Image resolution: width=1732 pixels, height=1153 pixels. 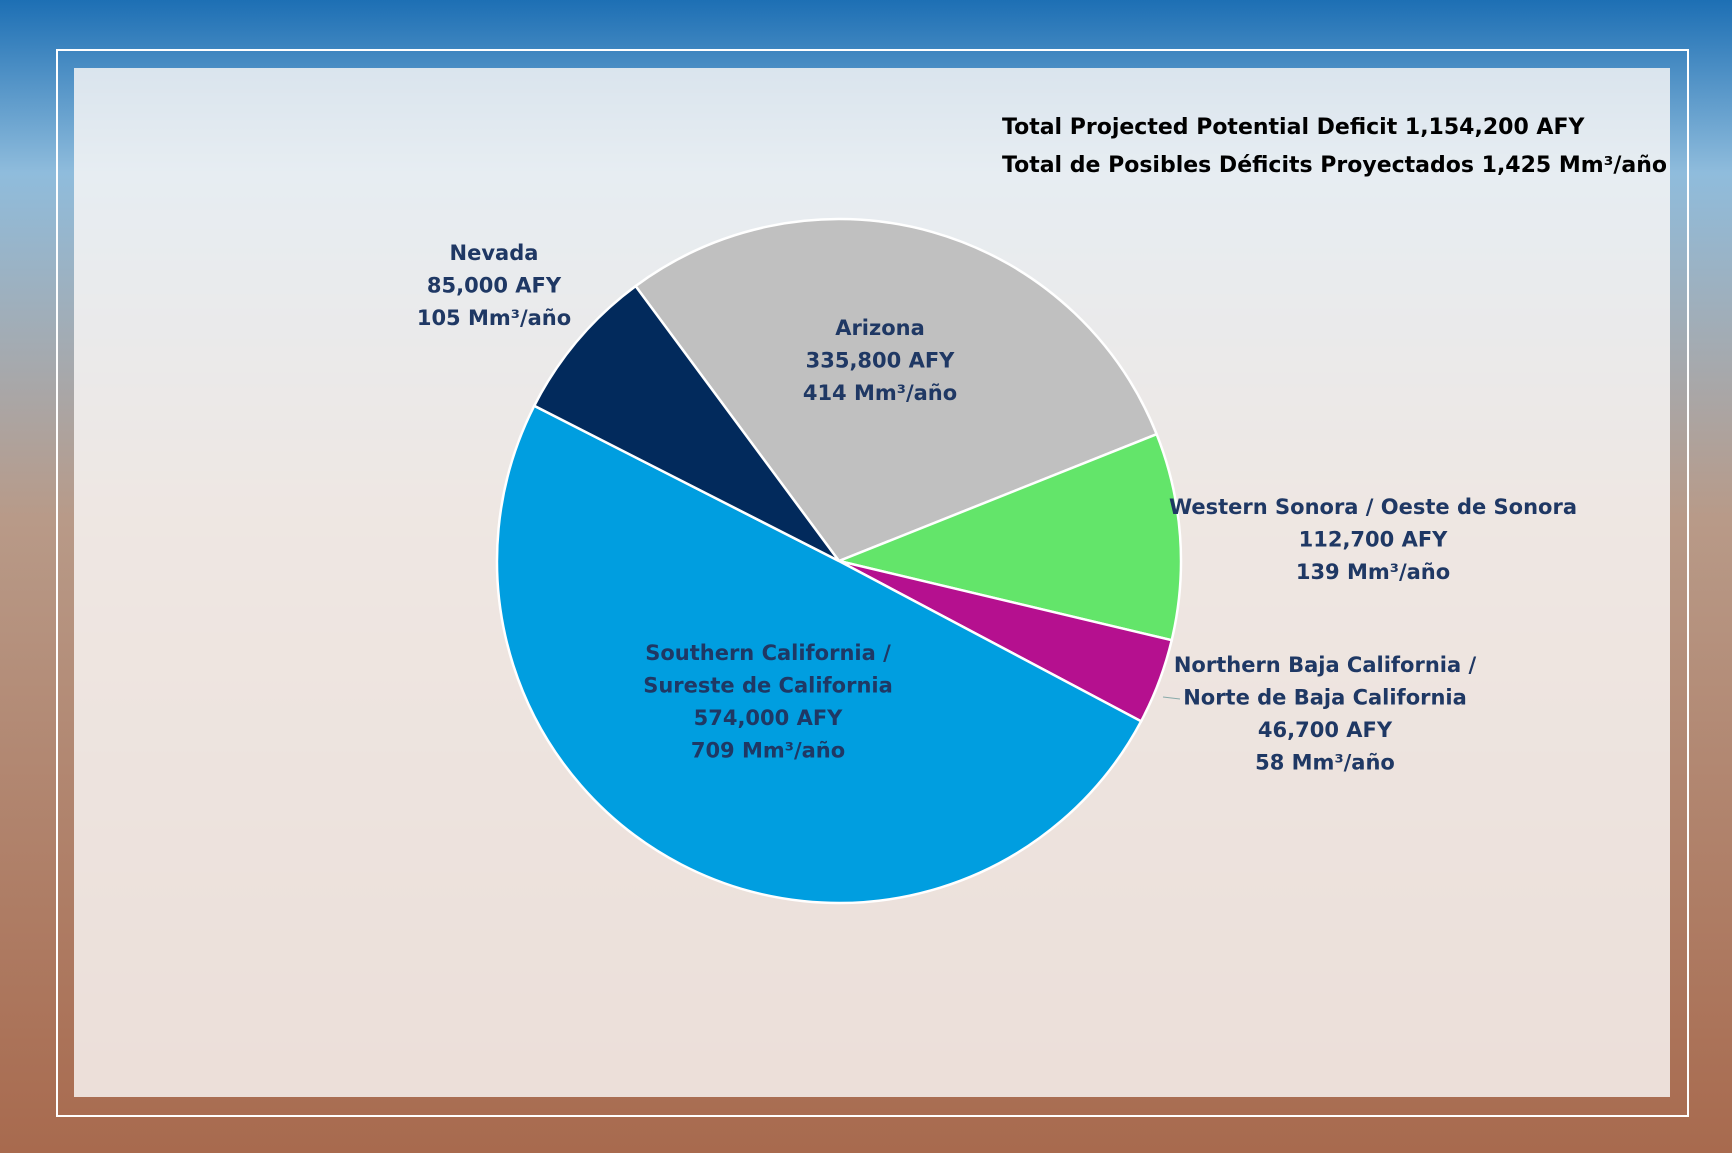 I want to click on value-label: 112,700 AFY, so click(x=1374, y=540).